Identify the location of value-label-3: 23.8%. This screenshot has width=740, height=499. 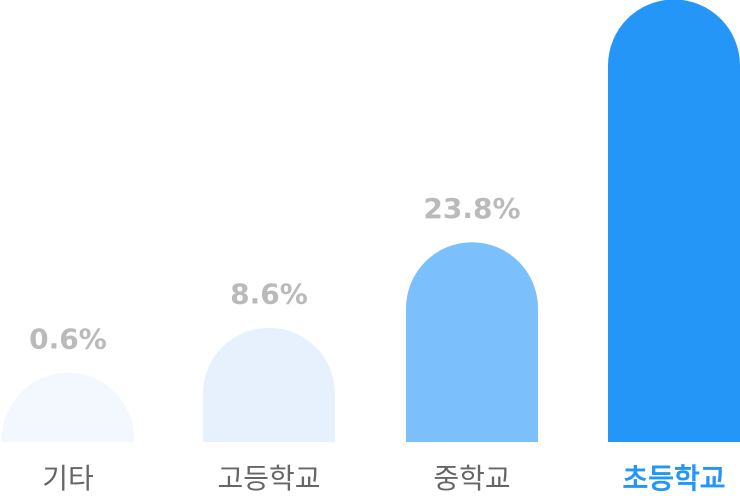
(471, 208).